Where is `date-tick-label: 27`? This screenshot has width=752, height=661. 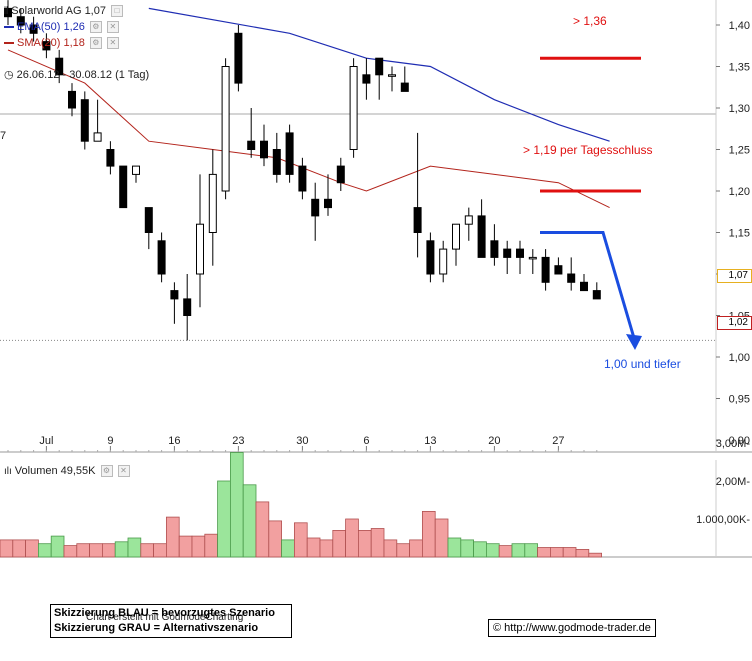
date-tick-label: 27 is located at coordinates (558, 441).